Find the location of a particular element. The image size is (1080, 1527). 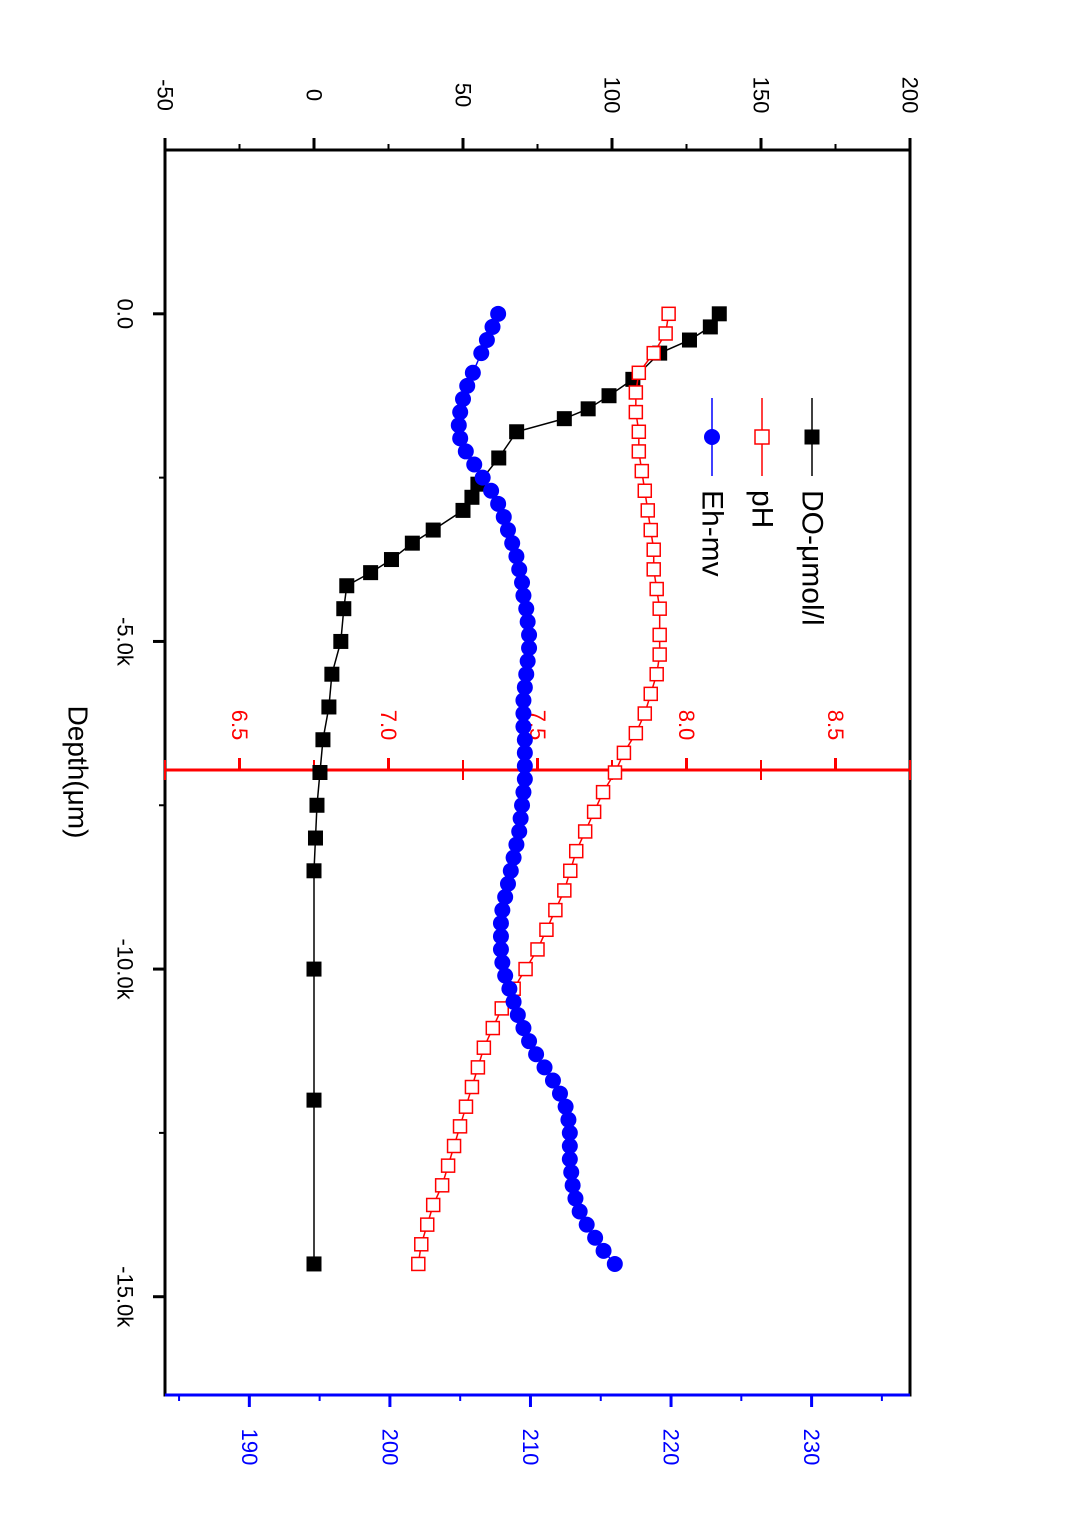

eh-axis-tick-label: 210 is located at coordinates (530, 1447).